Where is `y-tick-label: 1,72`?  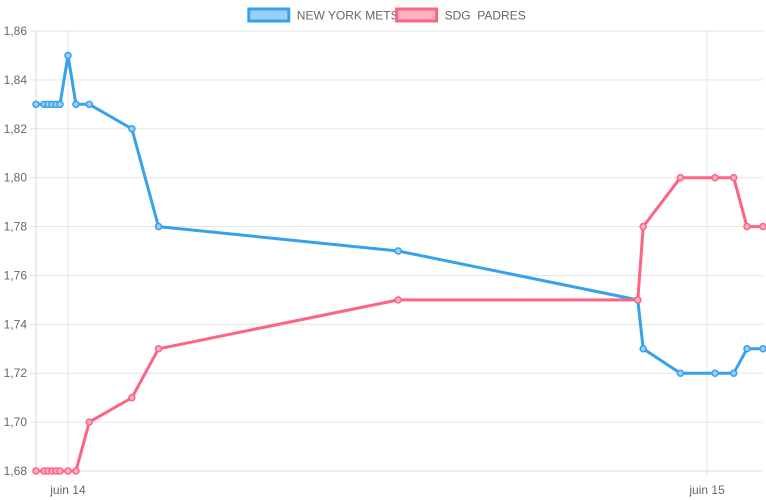
y-tick-label: 1,72 is located at coordinates (16, 373).